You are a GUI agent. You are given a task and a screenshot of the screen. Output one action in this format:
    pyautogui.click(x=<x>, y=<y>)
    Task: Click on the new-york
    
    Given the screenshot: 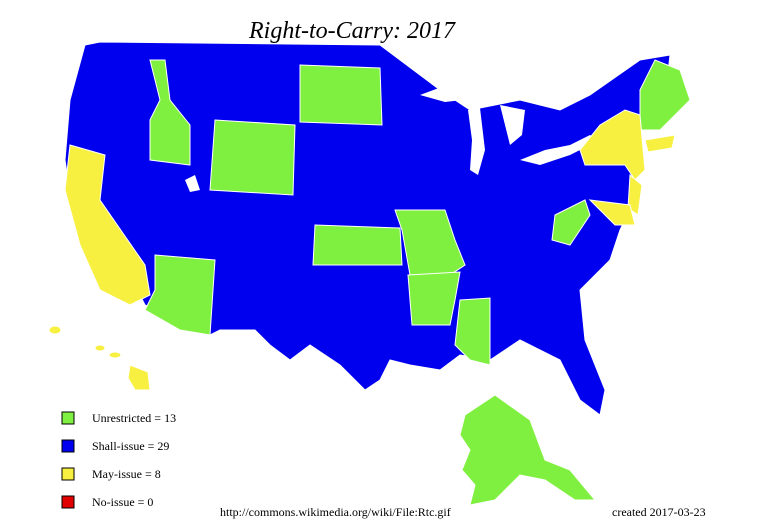 What is the action you would take?
    pyautogui.click(x=612, y=145)
    